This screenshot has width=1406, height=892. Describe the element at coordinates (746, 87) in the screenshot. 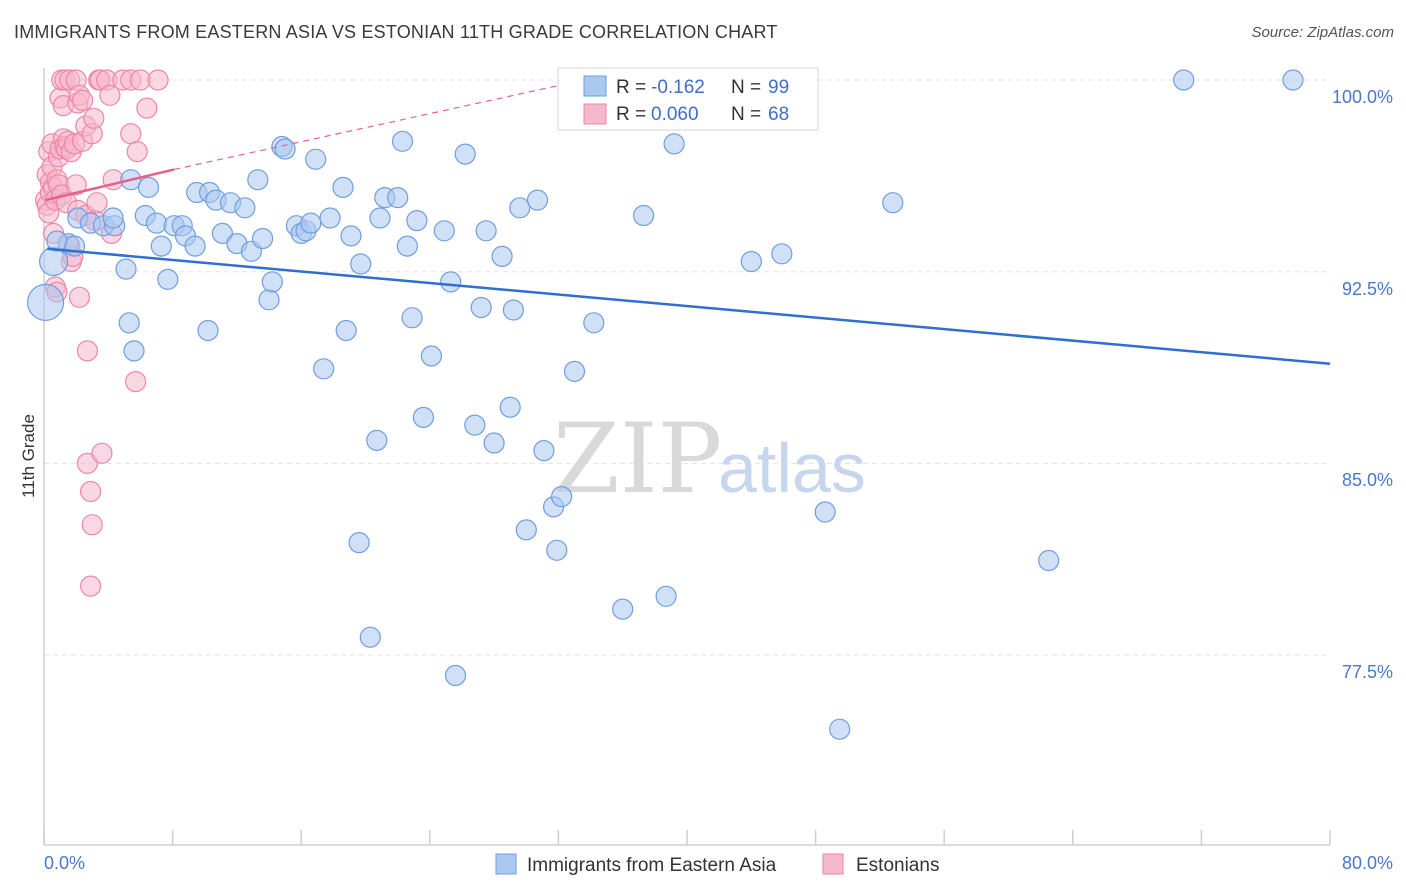

I see `stats-legend-blue-n-label: N =` at that location.